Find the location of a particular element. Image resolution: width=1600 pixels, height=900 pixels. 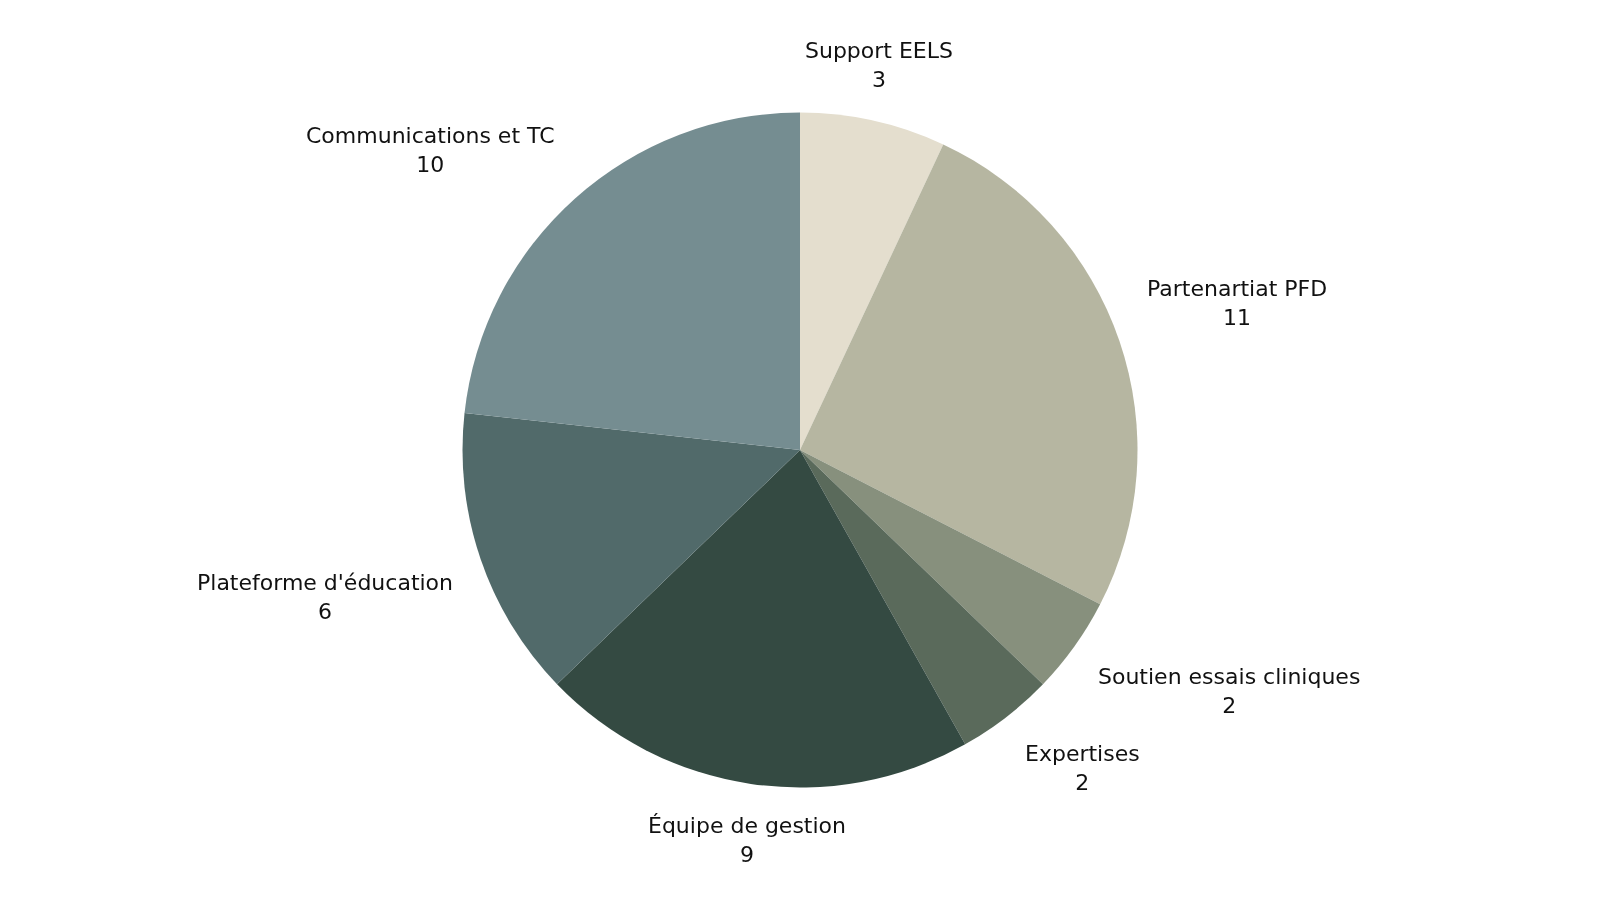

slice-label: Plateforme d'éducation is located at coordinates (325, 582).